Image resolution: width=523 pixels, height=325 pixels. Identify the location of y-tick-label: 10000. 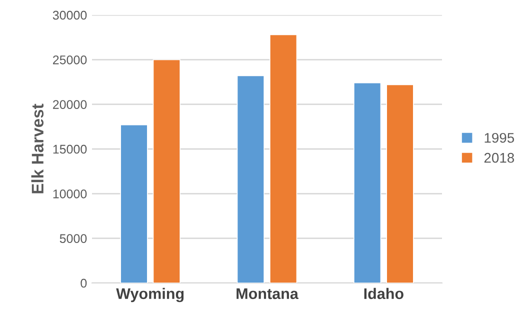
(70, 193).